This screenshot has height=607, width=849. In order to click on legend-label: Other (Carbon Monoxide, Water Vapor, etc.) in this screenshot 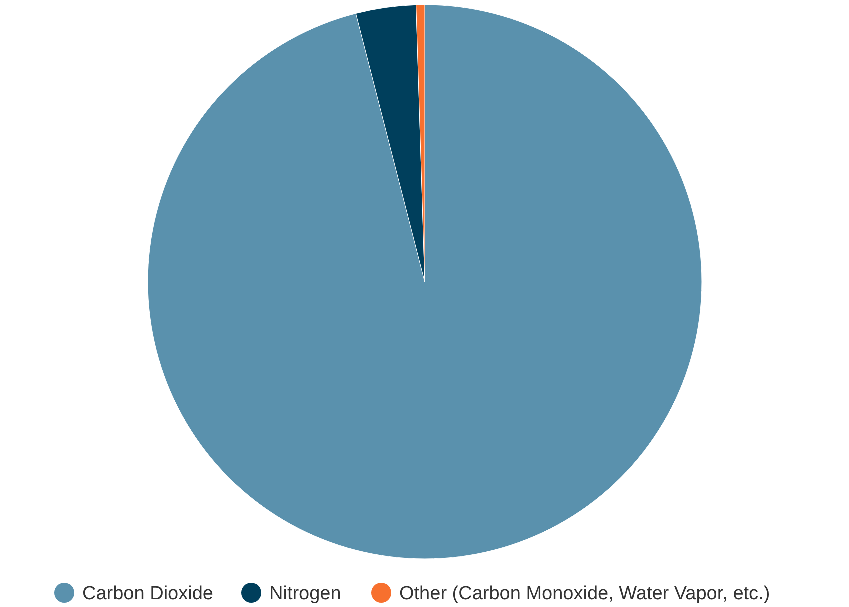, I will do `click(585, 594)`.